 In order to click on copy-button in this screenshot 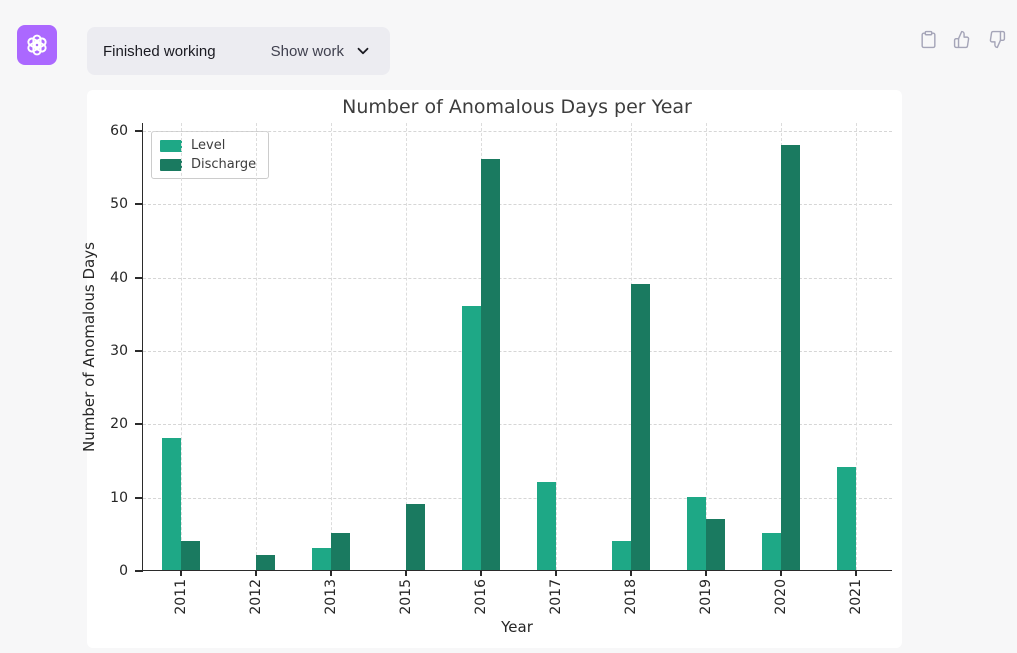, I will do `click(928, 39)`.